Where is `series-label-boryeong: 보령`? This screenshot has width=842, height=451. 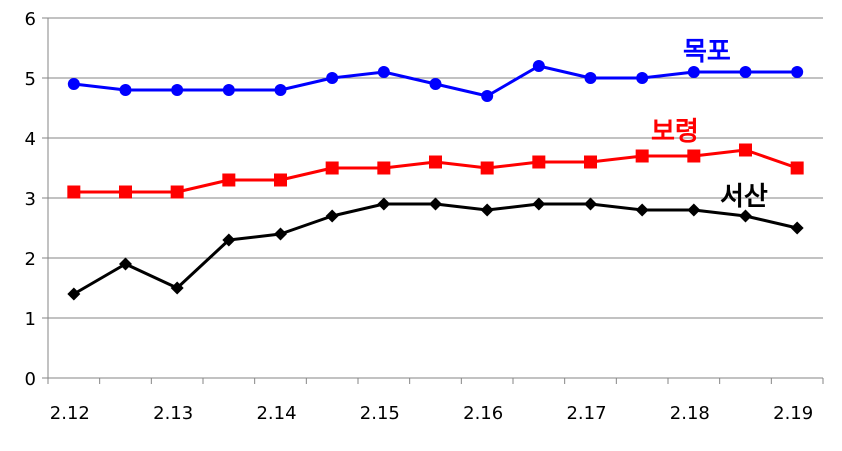
series-label-boryeong: 보령 is located at coordinates (675, 132).